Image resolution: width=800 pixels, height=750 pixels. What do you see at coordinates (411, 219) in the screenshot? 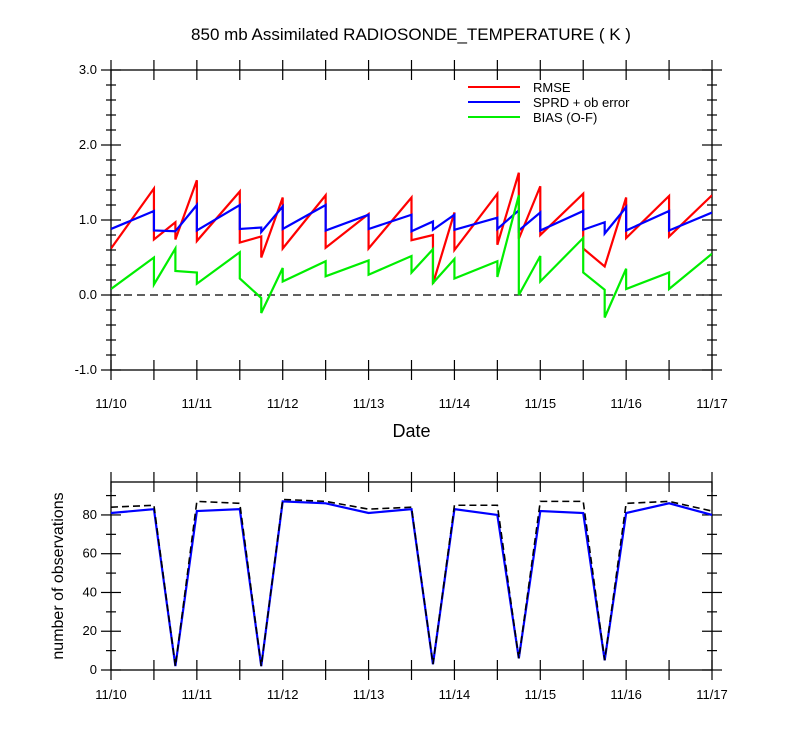
I see `series-line-sprd-ob-error` at bounding box center [411, 219].